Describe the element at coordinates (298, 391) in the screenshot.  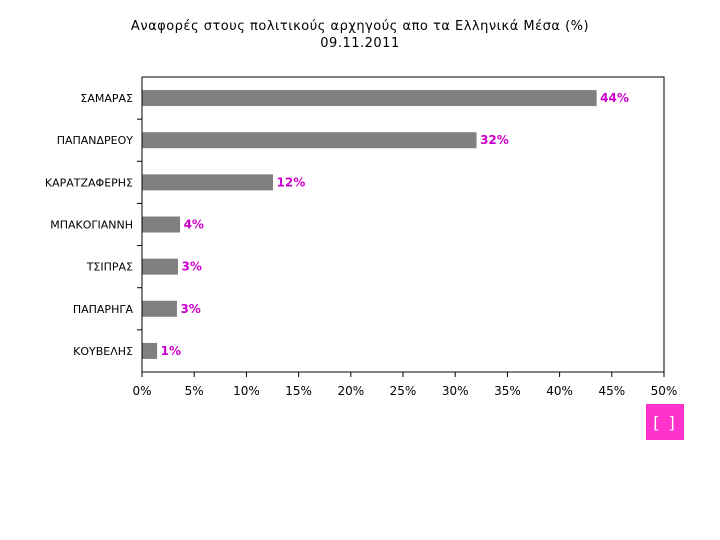
I see `x-tick-label: 15%` at that location.